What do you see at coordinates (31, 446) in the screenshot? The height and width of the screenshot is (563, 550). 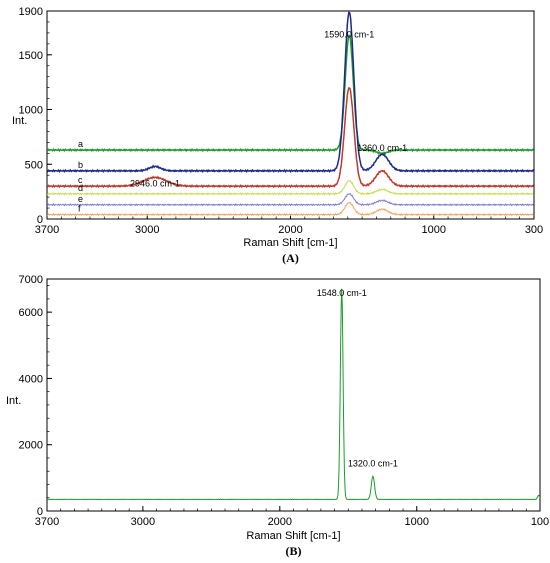 I see `y-tick-label: 2000` at bounding box center [31, 446].